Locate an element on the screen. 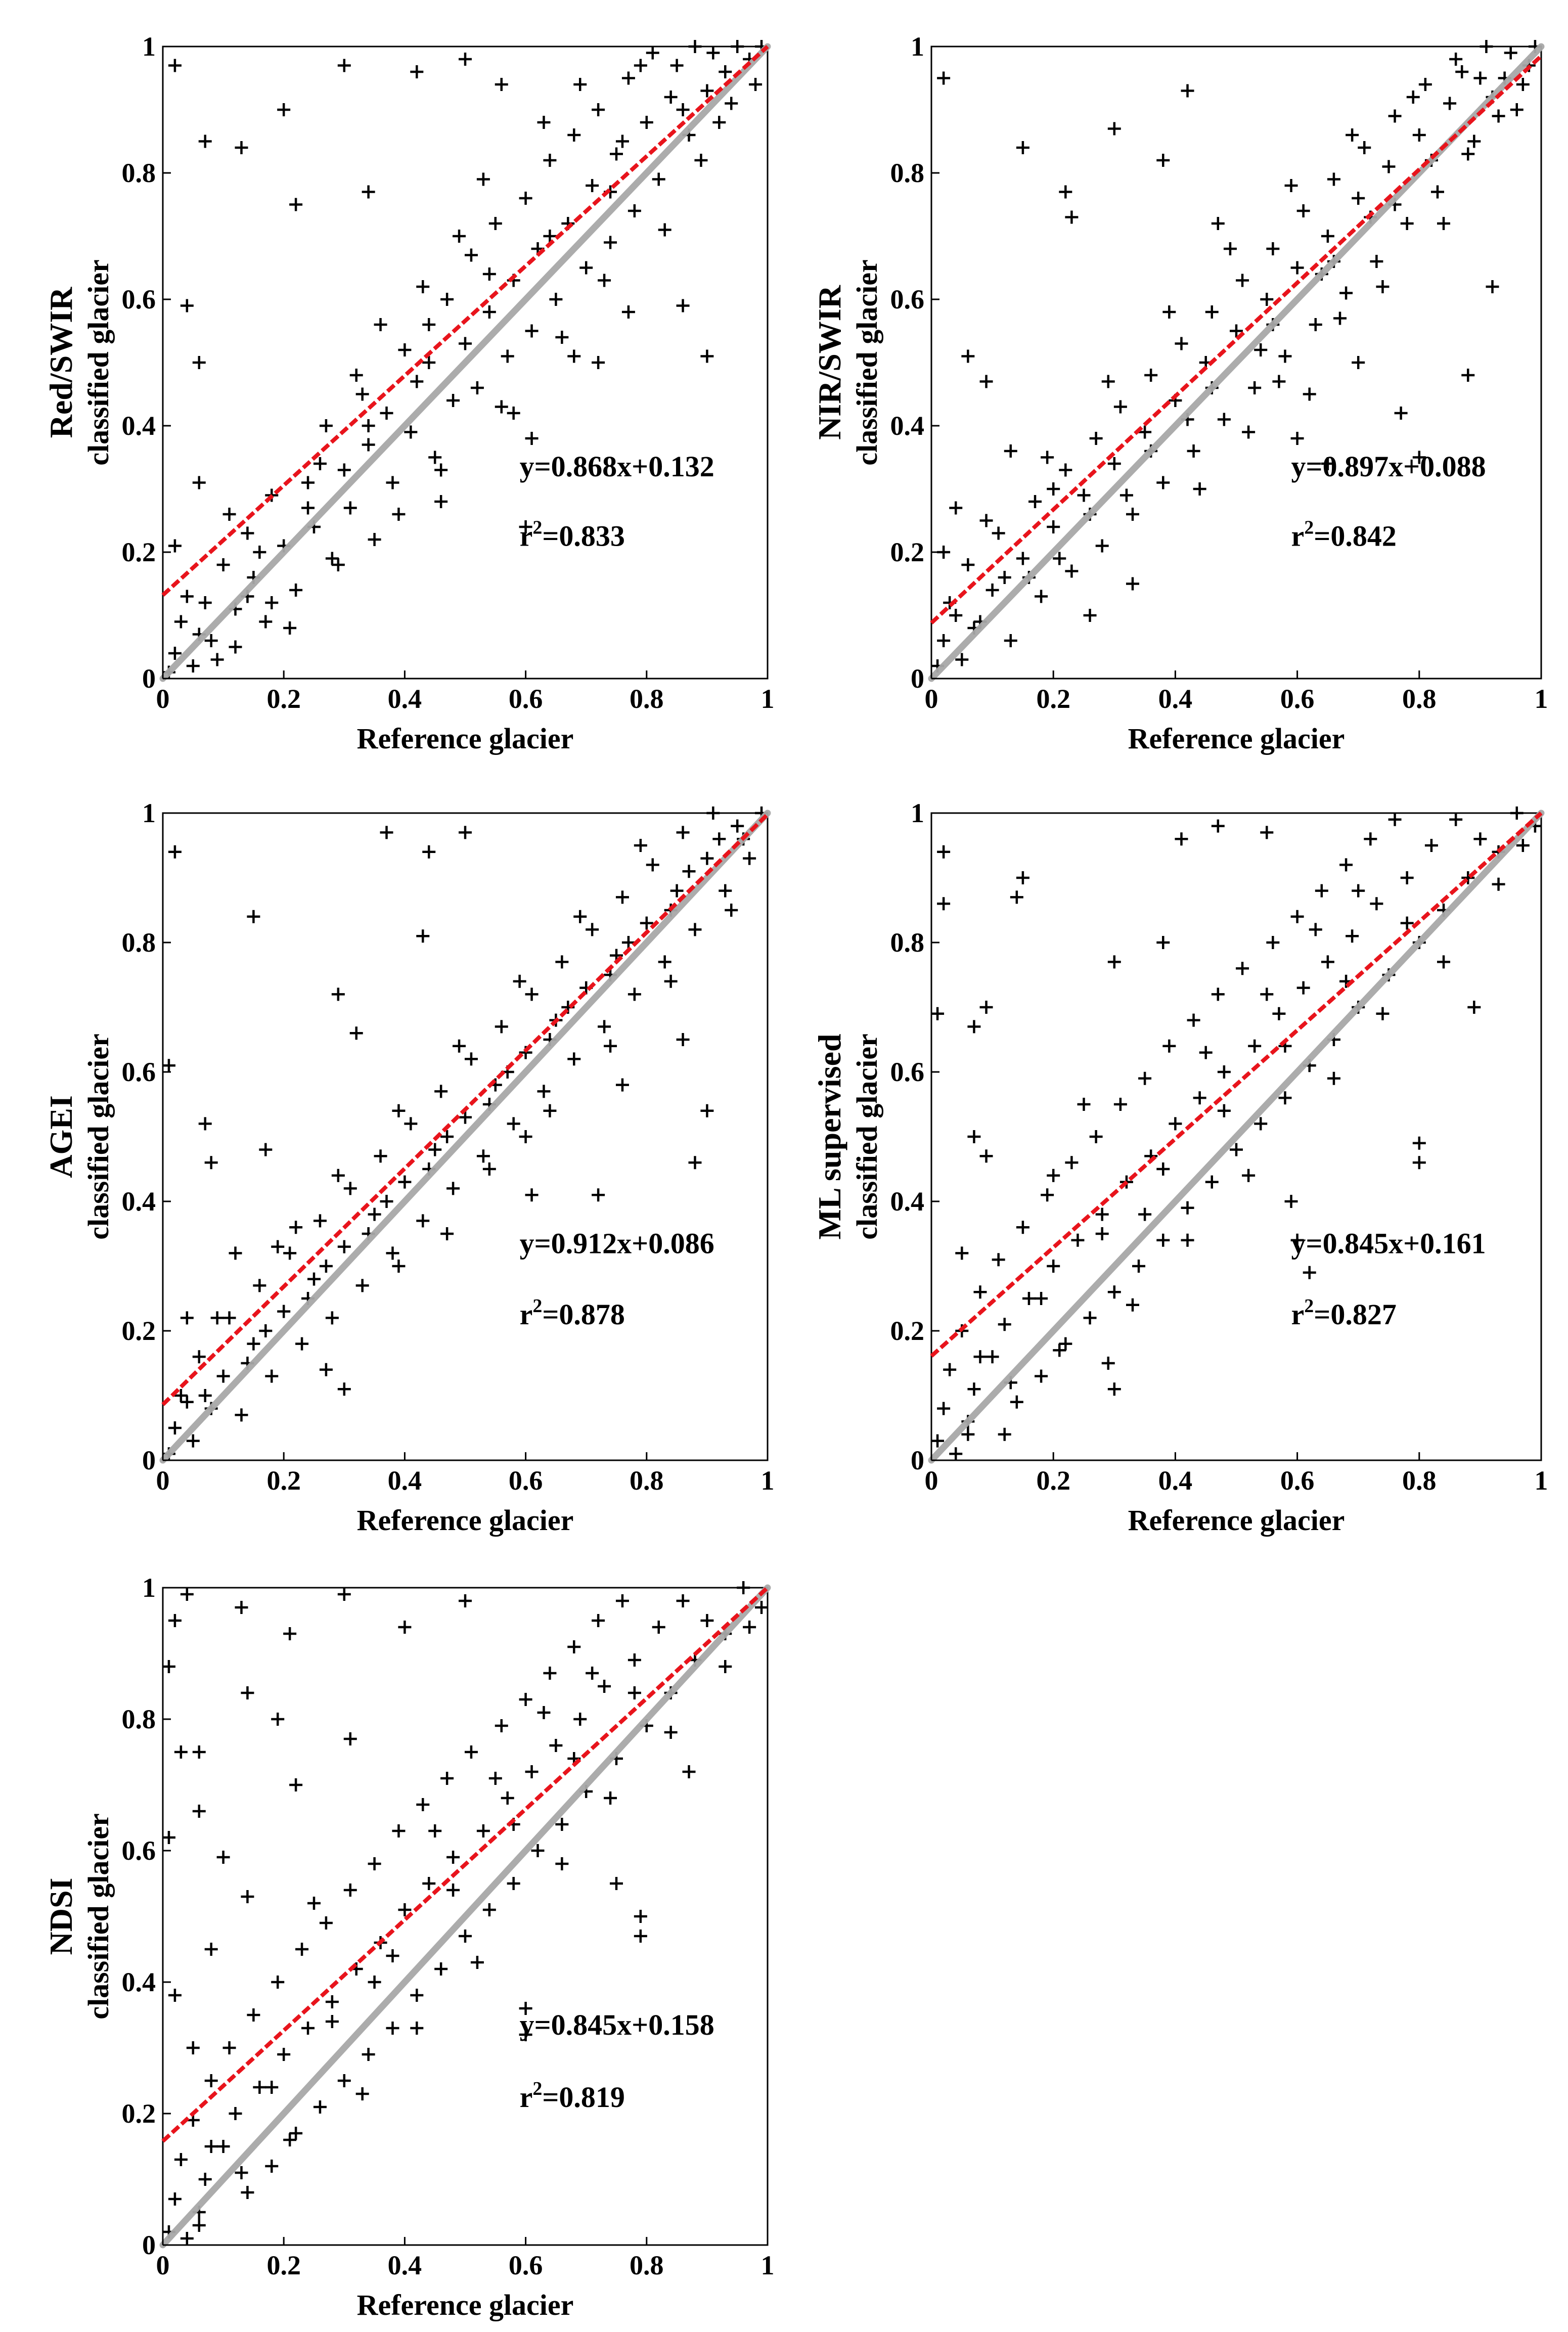  x-tick-label: 0.8 is located at coordinates (1419, 699).